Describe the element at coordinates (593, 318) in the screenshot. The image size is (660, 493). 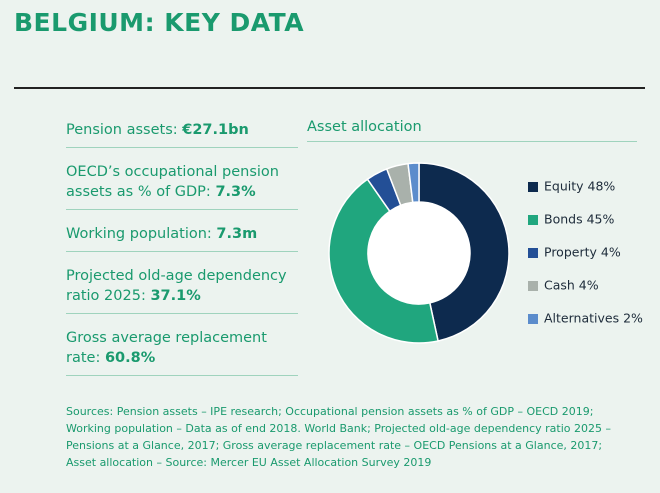
I see `legend-label: Alternatives 2%` at that location.